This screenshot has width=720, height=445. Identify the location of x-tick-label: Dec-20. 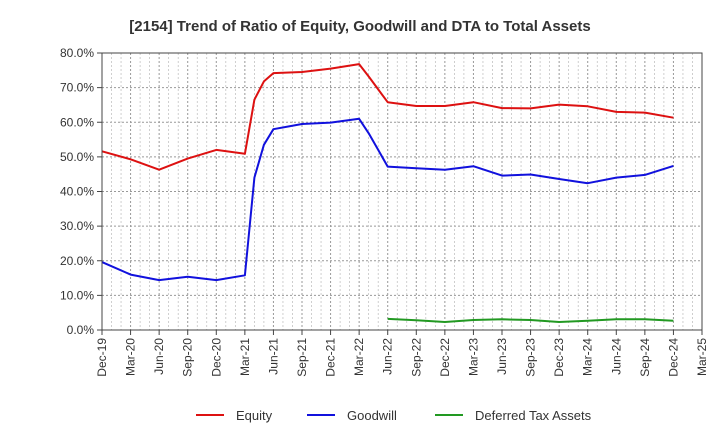
(216, 357).